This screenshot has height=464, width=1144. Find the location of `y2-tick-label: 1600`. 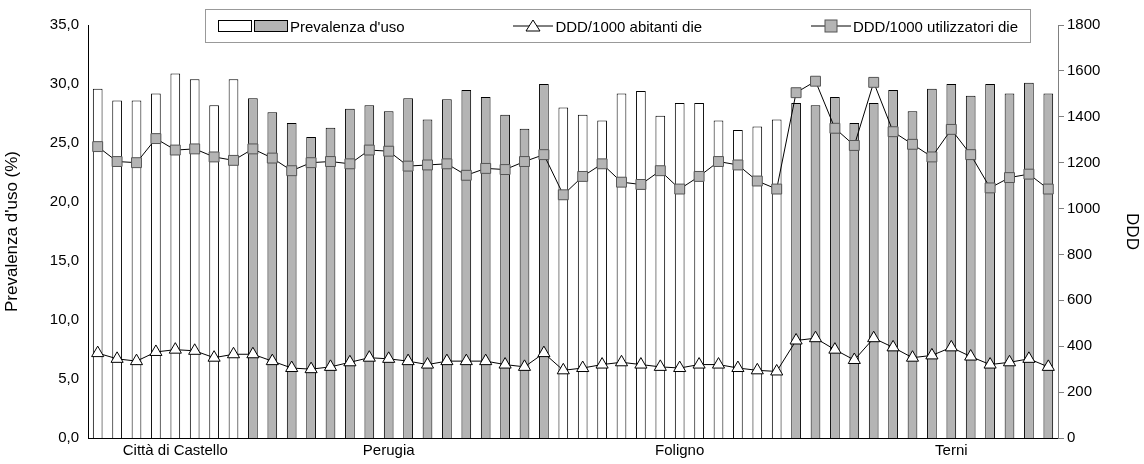

y2-tick-label: 1600 is located at coordinates (1084, 70).